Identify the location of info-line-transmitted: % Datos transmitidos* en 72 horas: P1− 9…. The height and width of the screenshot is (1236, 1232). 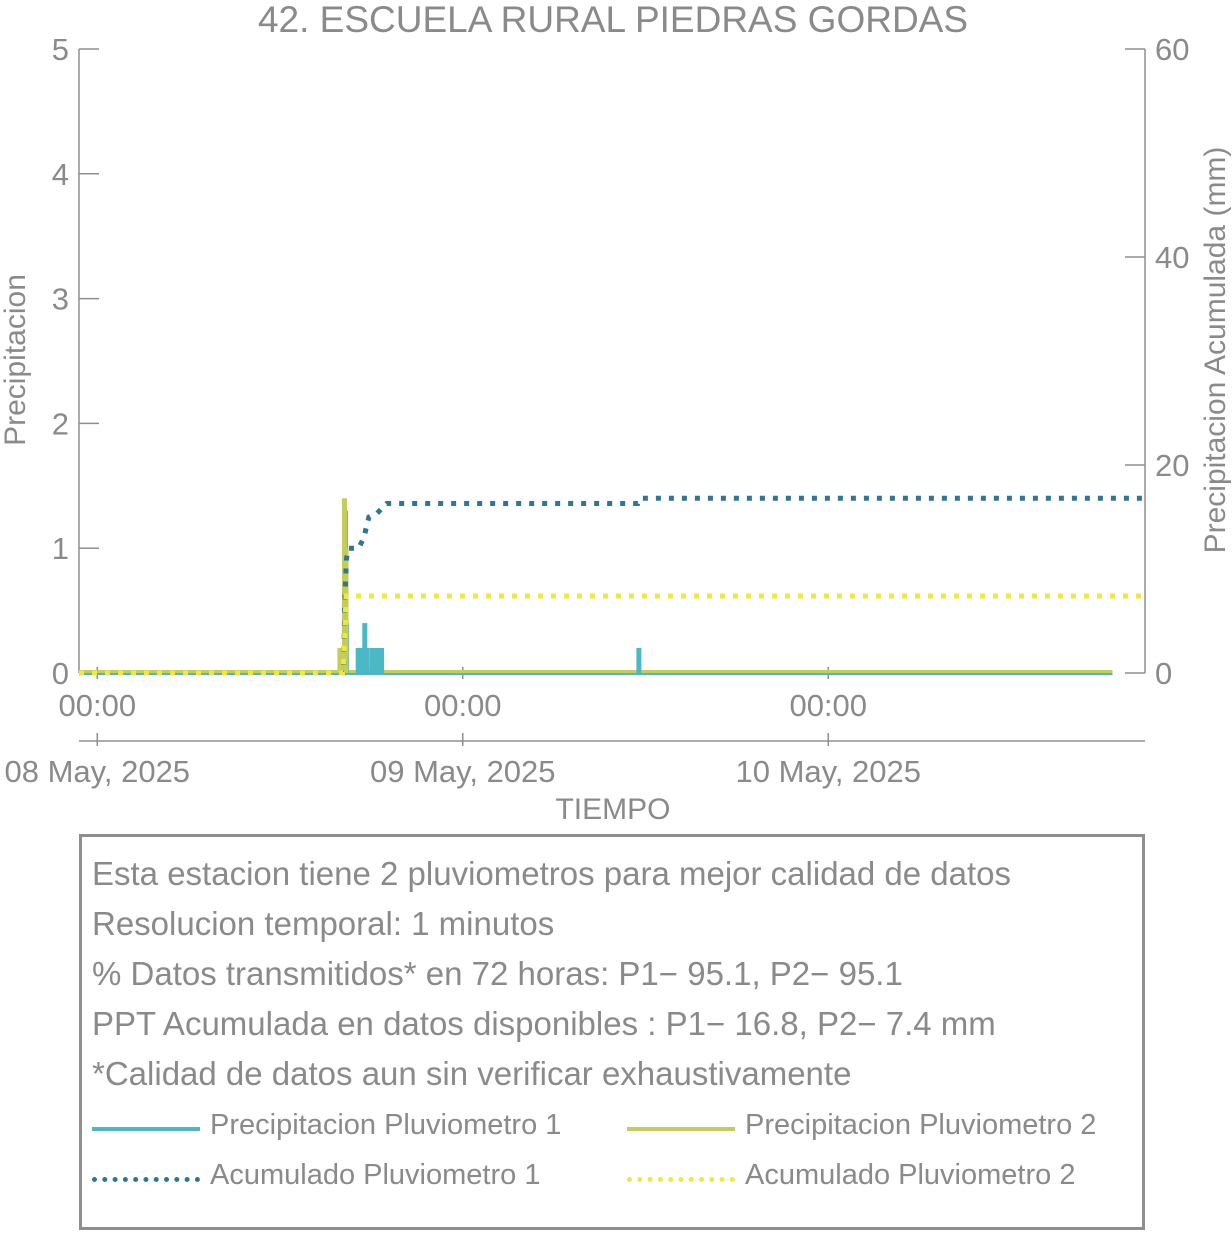
(497, 973).